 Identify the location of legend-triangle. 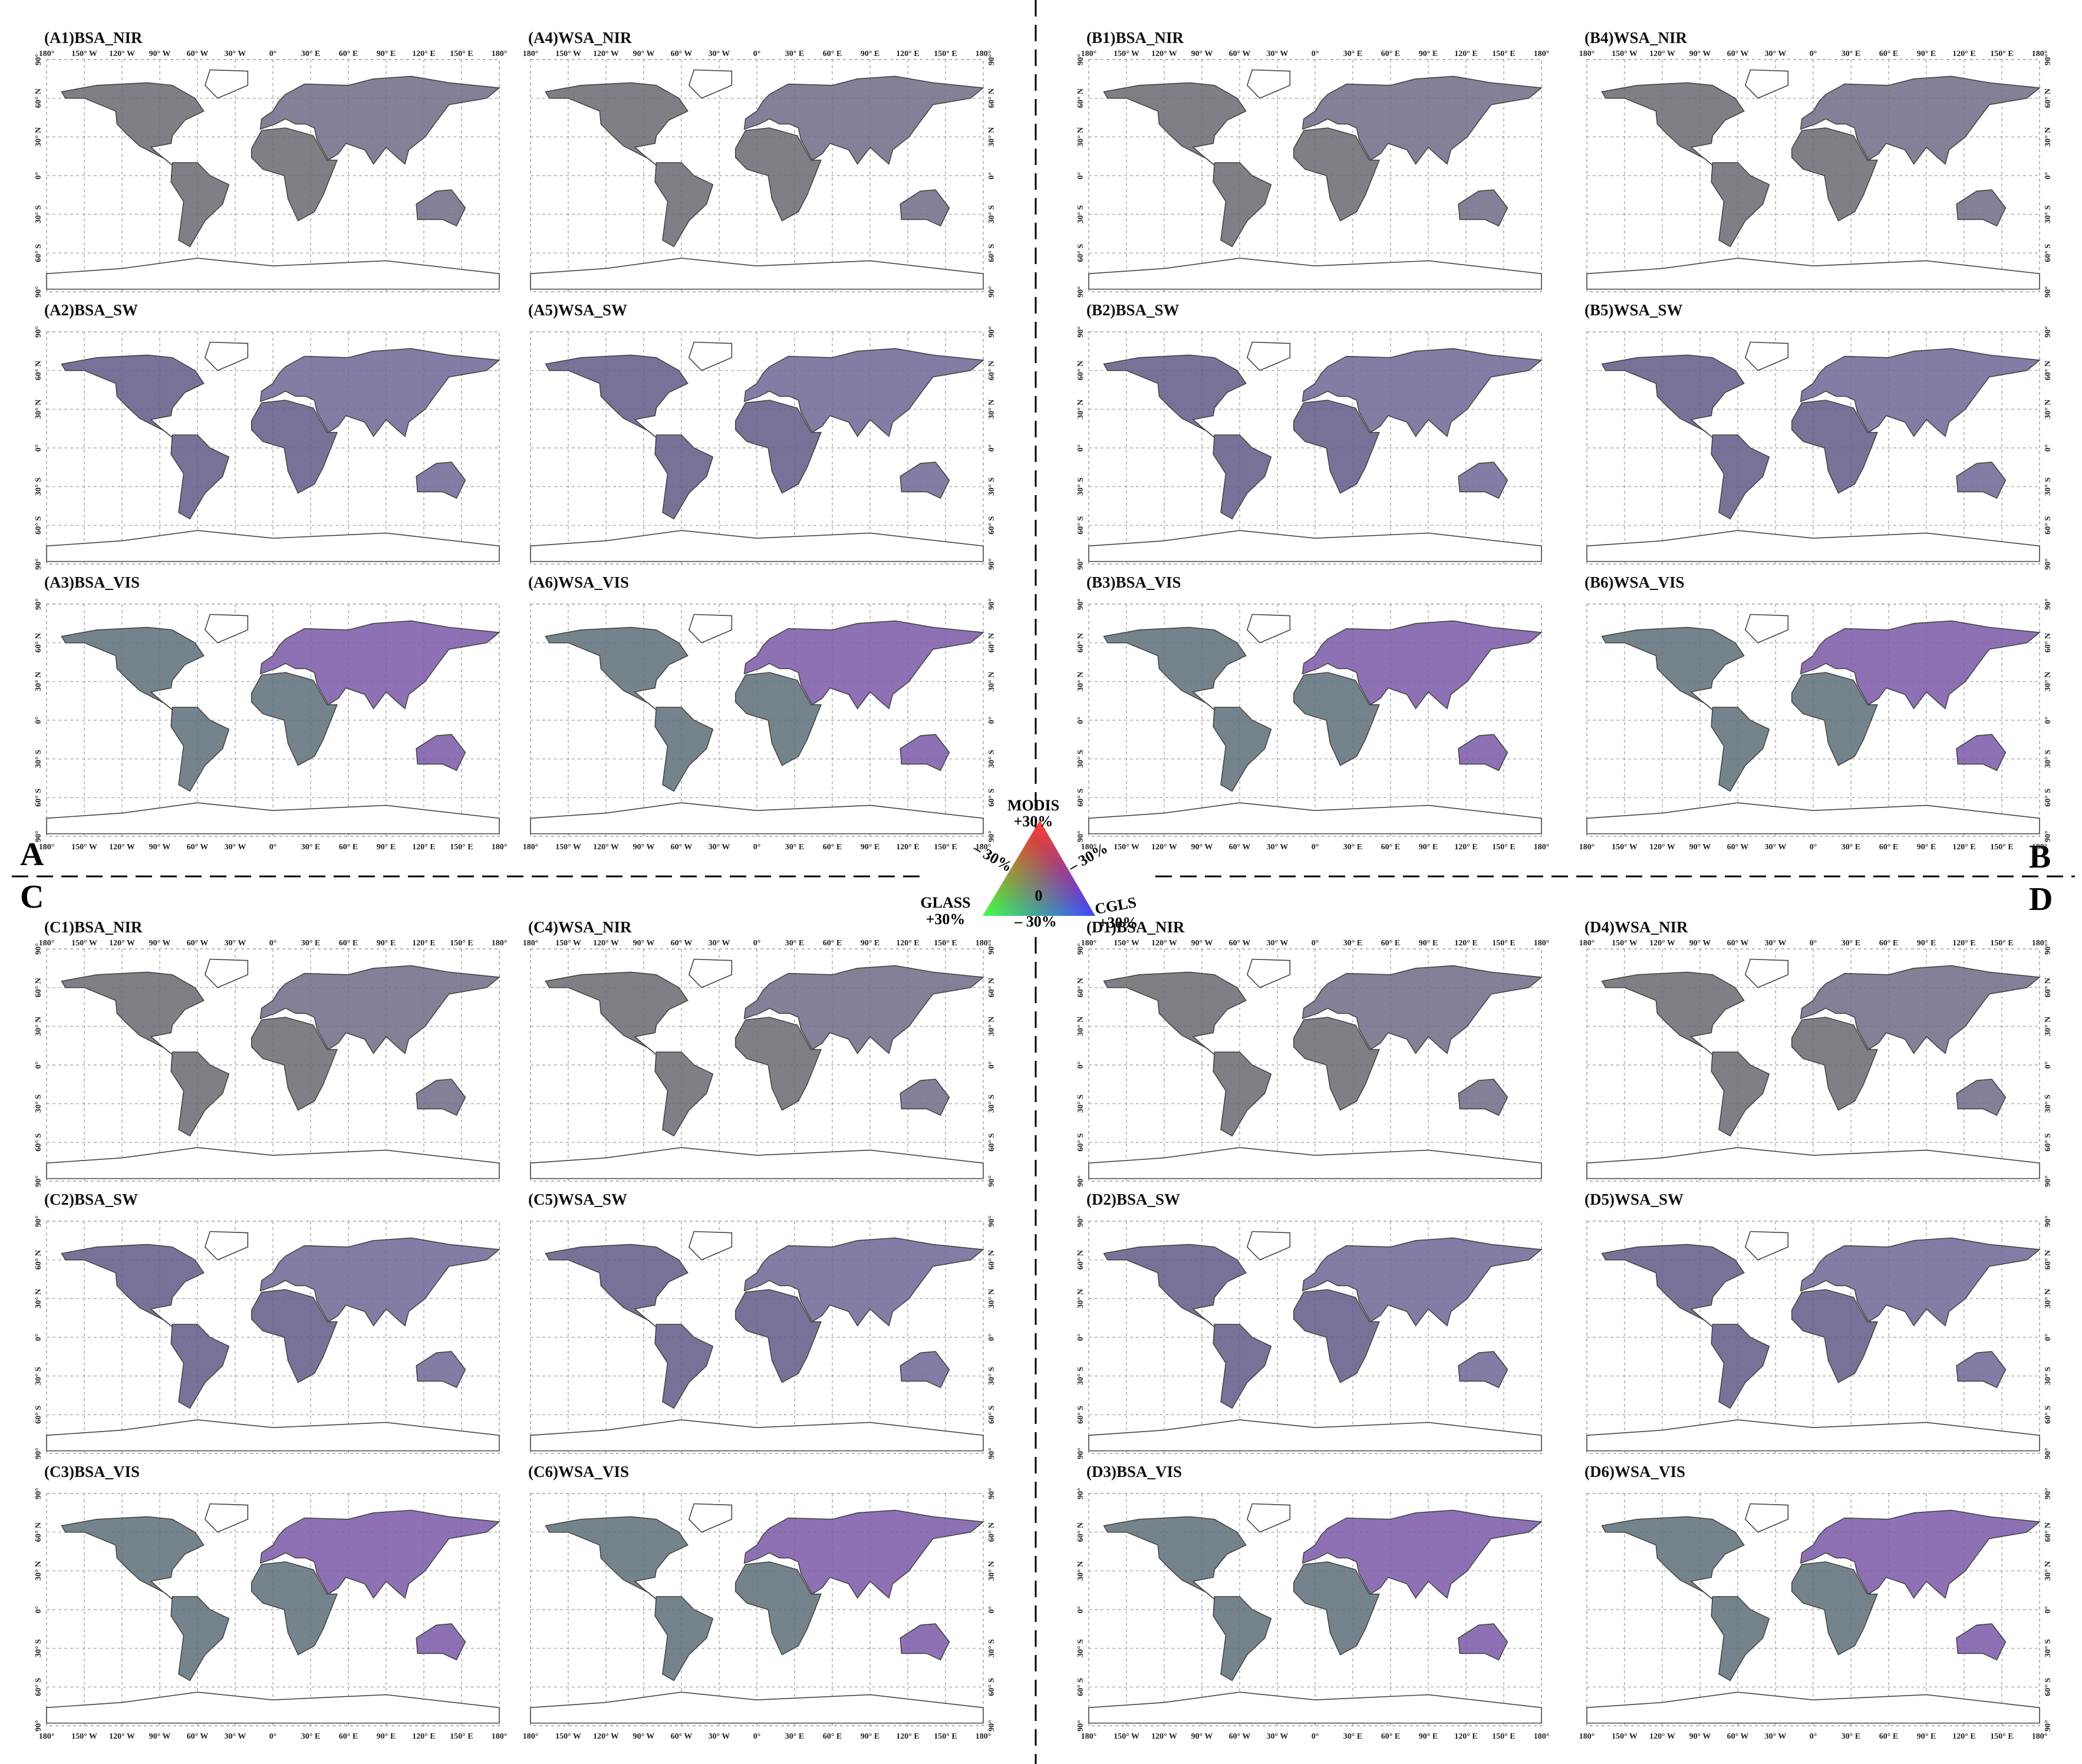
(1039, 868).